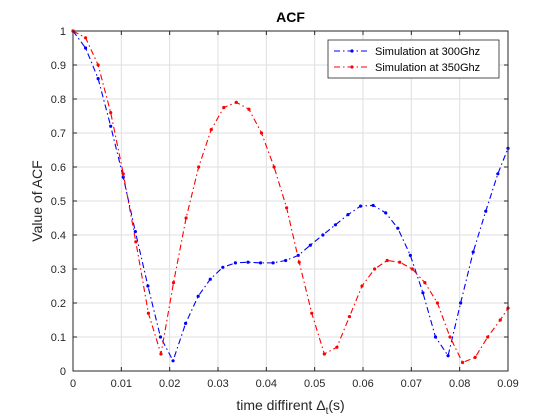  What do you see at coordinates (407, 60) in the screenshot?
I see `legend-entries: Simulation at 300Ghz Simulation at 350Ghz` at bounding box center [407, 60].